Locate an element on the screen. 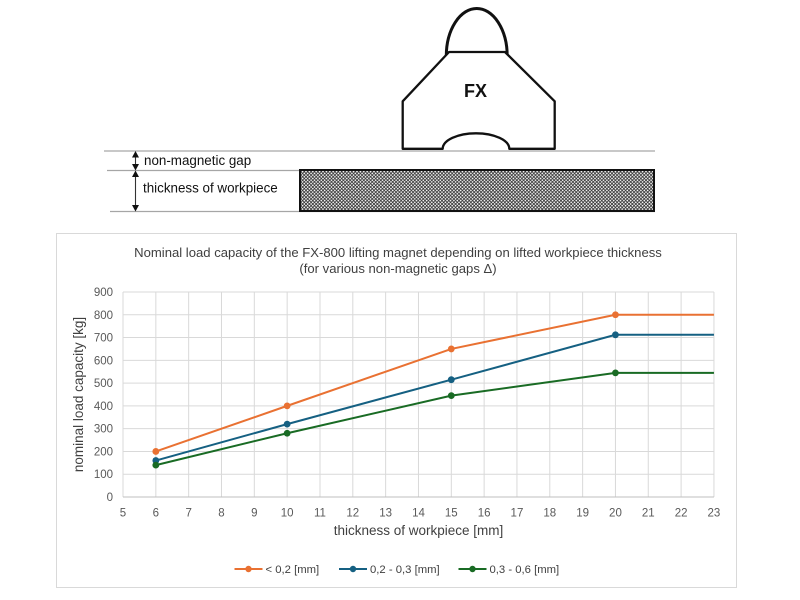  svg-text: non-magnetic gap is located at coordinates (197, 160).